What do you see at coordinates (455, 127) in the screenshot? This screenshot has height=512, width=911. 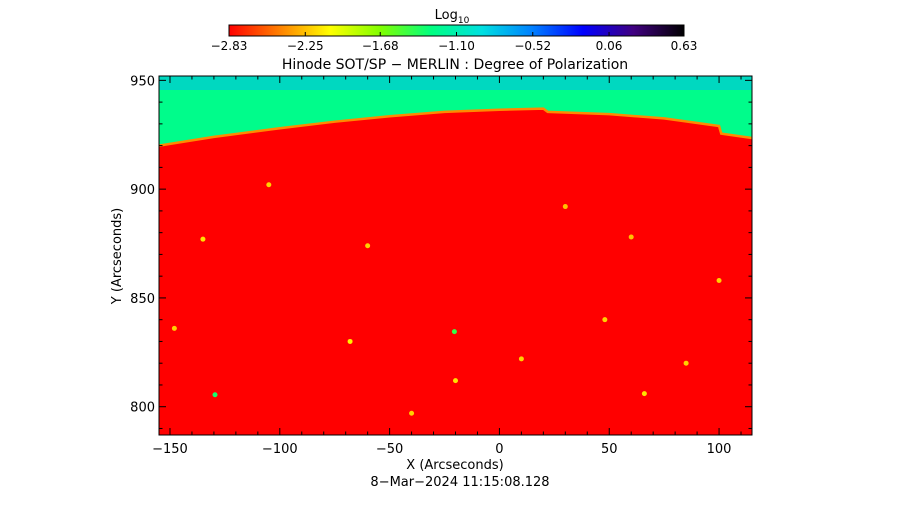 I see `solar-limb` at bounding box center [455, 127].